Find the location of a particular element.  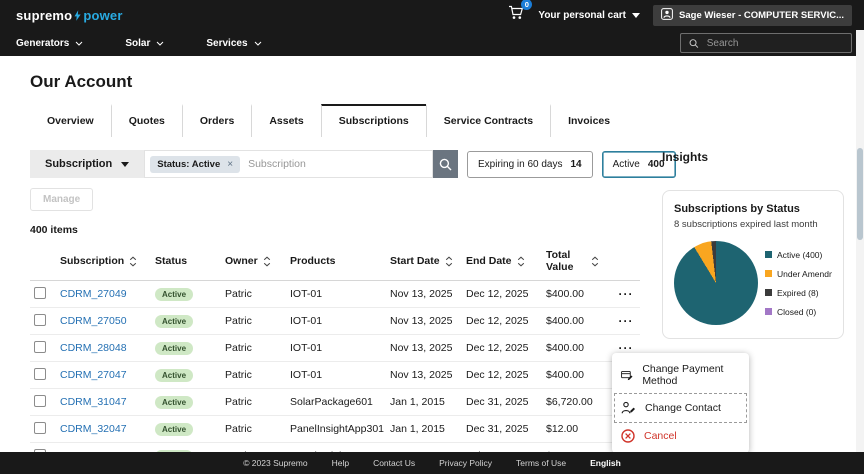

expiring-count: 14 is located at coordinates (576, 164).